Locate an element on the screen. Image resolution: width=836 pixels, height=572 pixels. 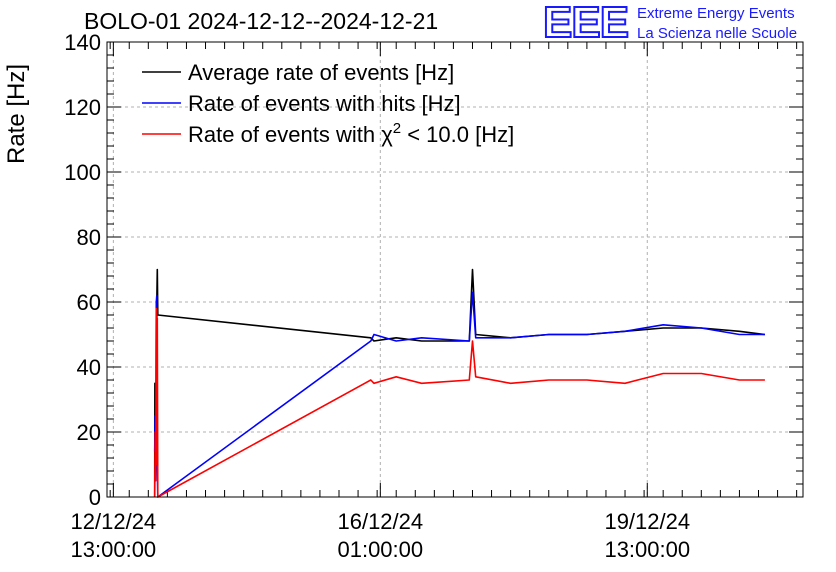
y-tick-label: 40 is located at coordinates (89, 367).